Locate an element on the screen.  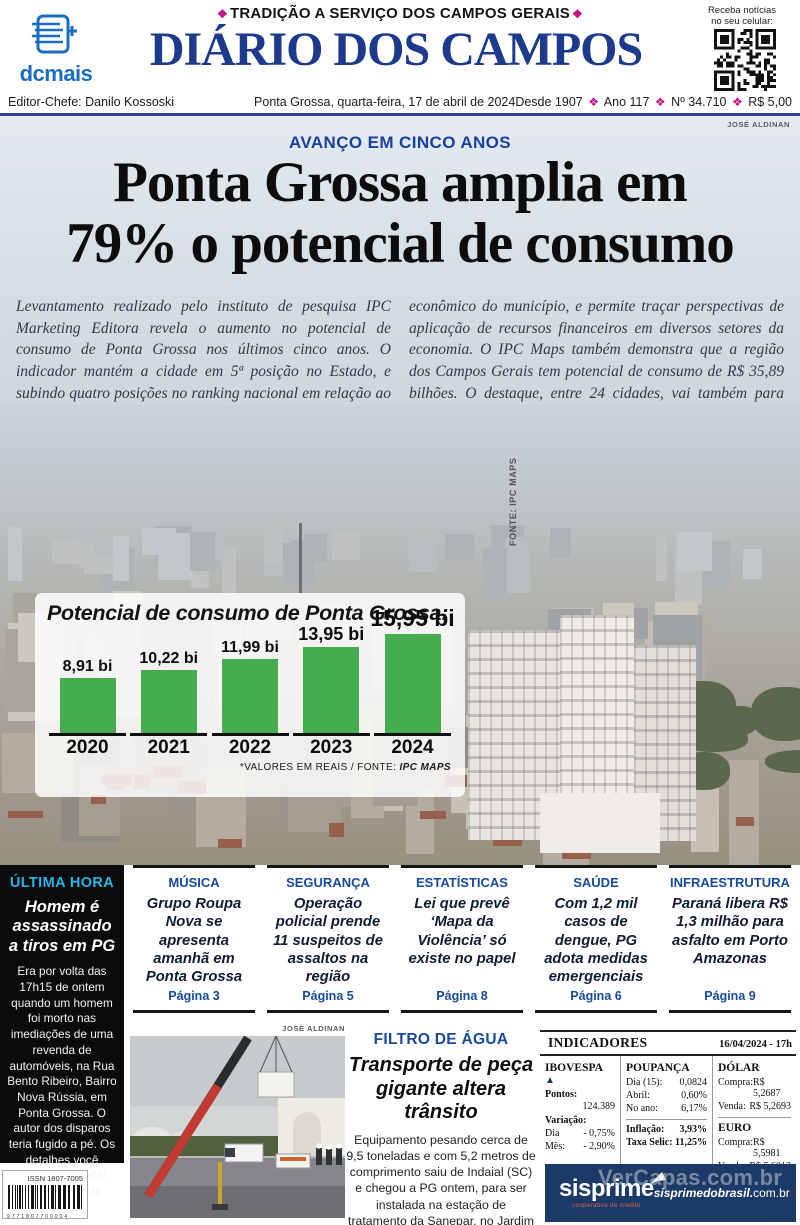
bar-year-label: 2022 is located at coordinates (250, 747).